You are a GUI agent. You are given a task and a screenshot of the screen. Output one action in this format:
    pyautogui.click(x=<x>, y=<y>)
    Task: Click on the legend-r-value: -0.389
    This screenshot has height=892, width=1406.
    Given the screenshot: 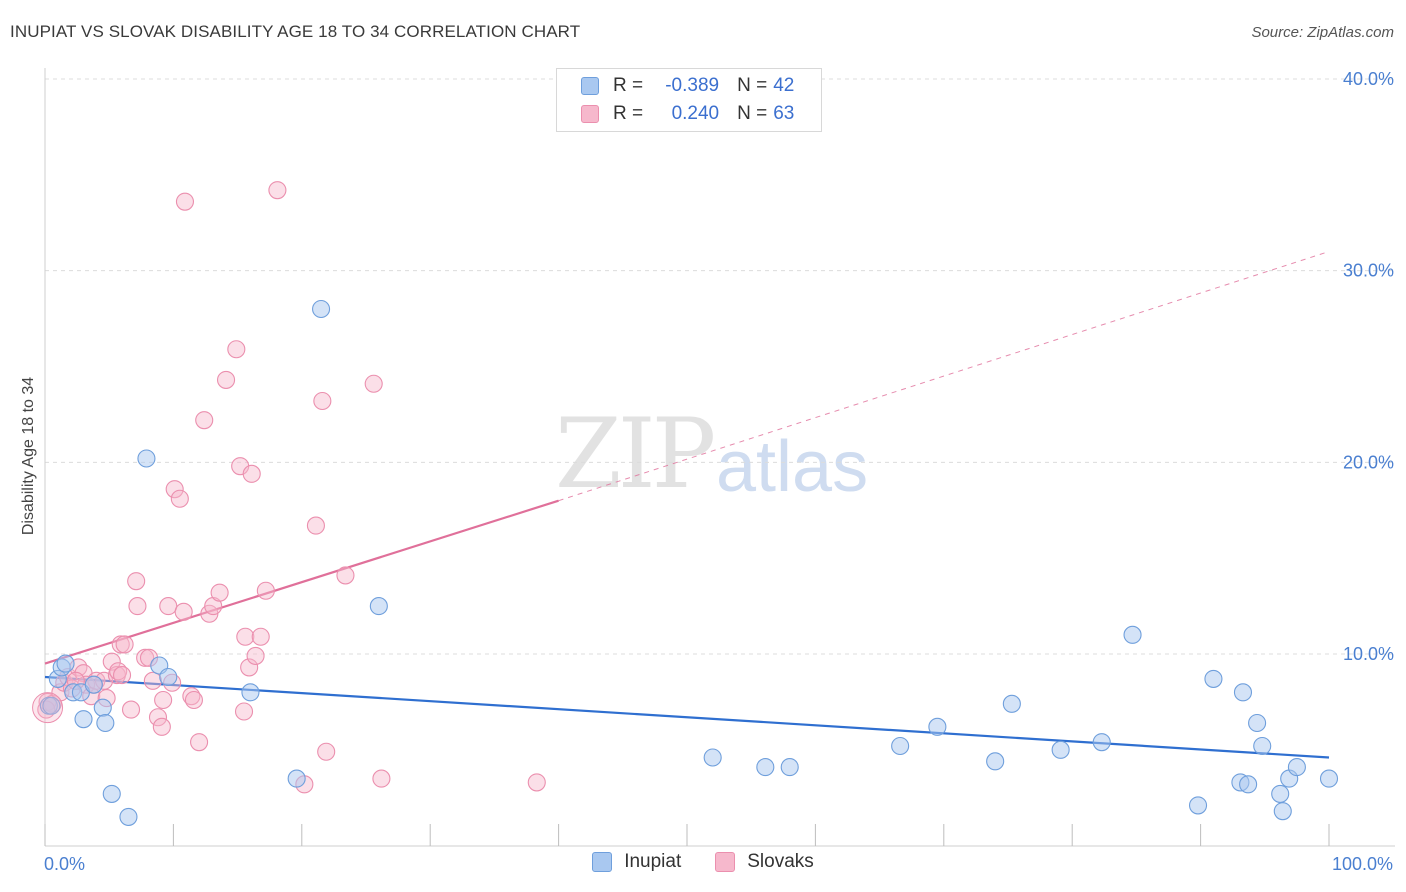 What is the action you would take?
    pyautogui.click(x=692, y=85)
    